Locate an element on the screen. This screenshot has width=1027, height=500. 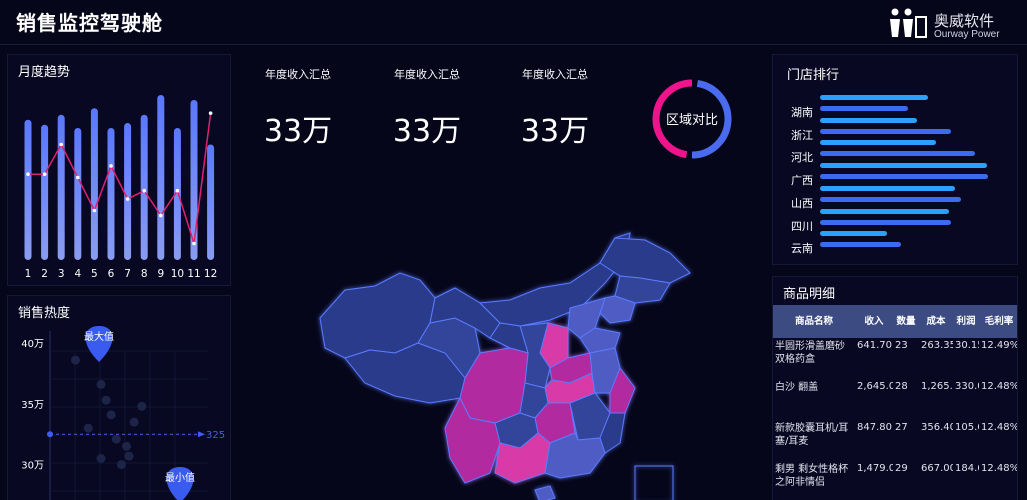
month-tick-label: 9 is located at coordinates (160, 274).